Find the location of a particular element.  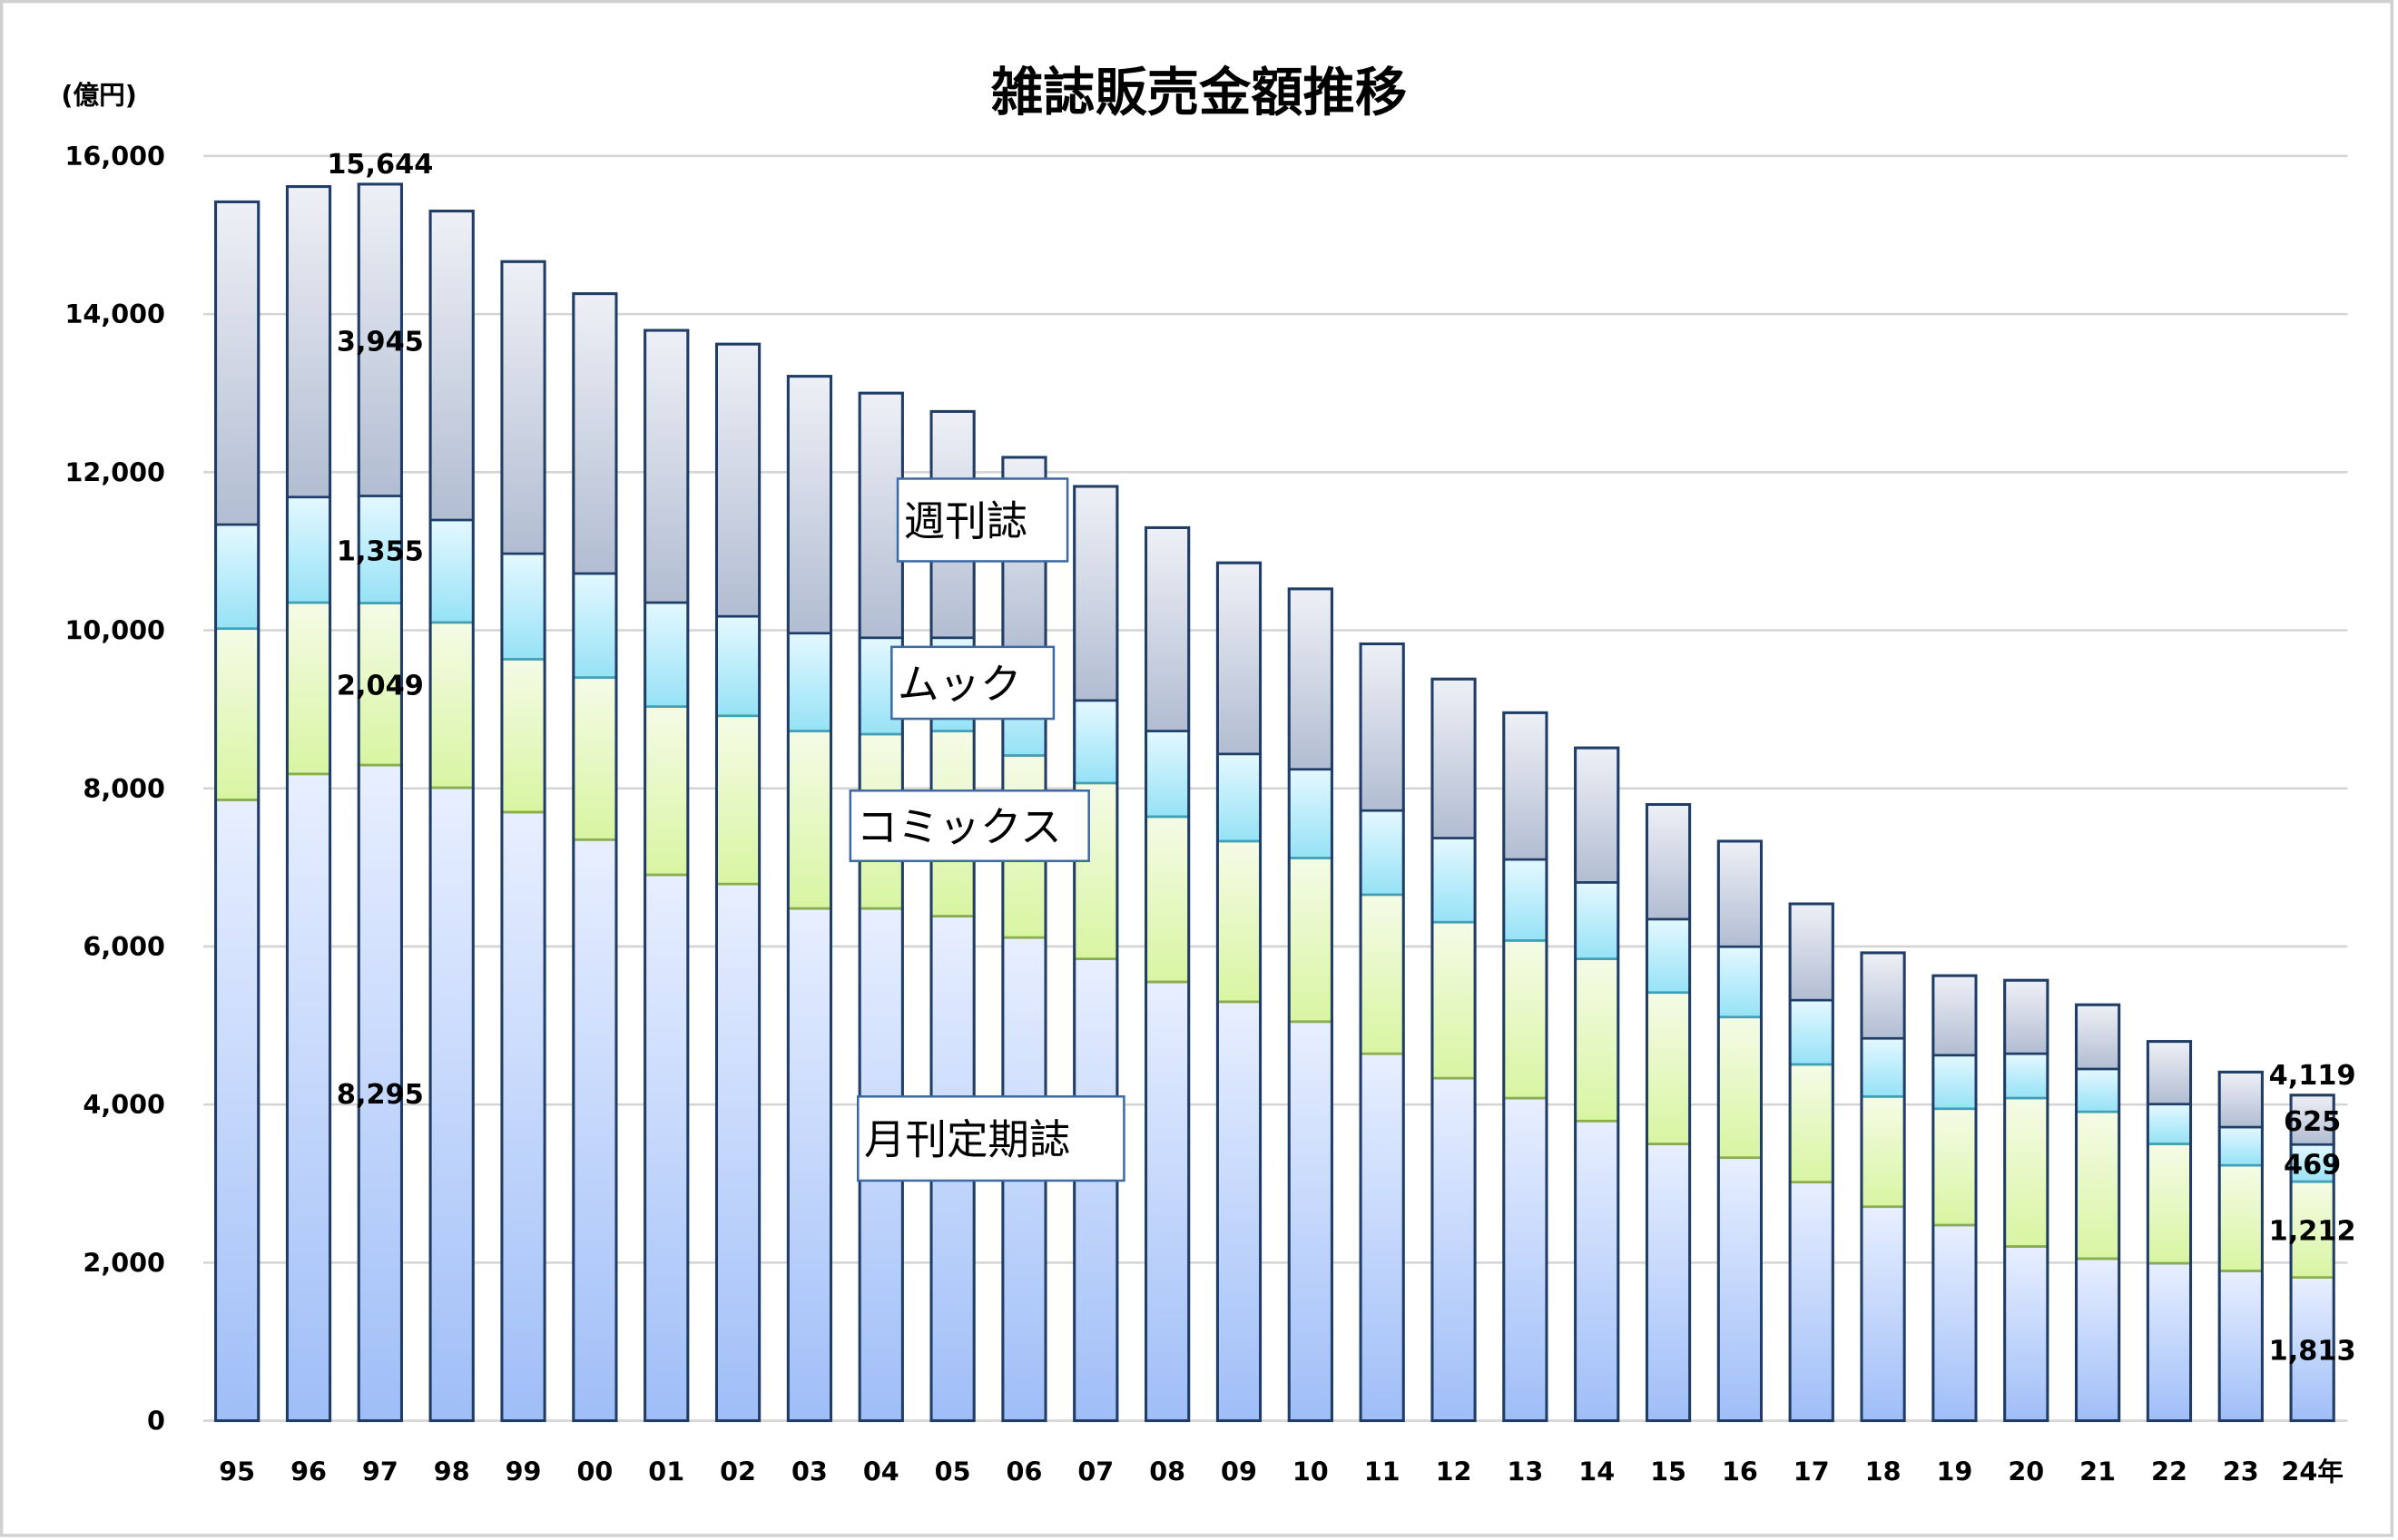

x-tick-label: 97 is located at coordinates (380, 1471).